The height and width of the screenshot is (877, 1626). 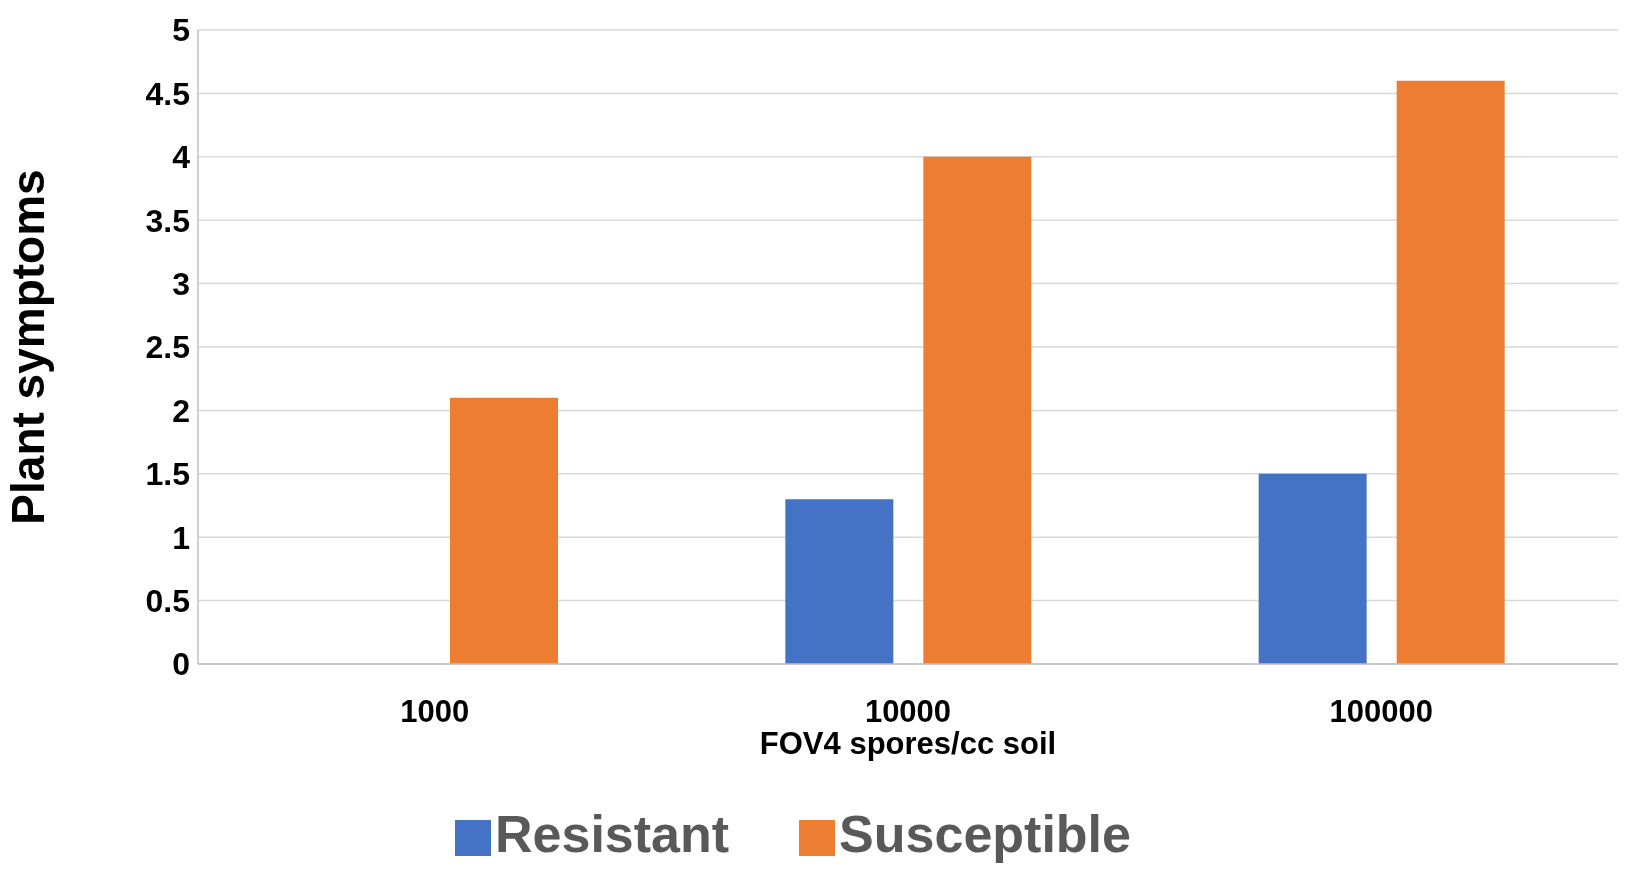 I want to click on y-tick-label: 0, so click(x=181, y=664).